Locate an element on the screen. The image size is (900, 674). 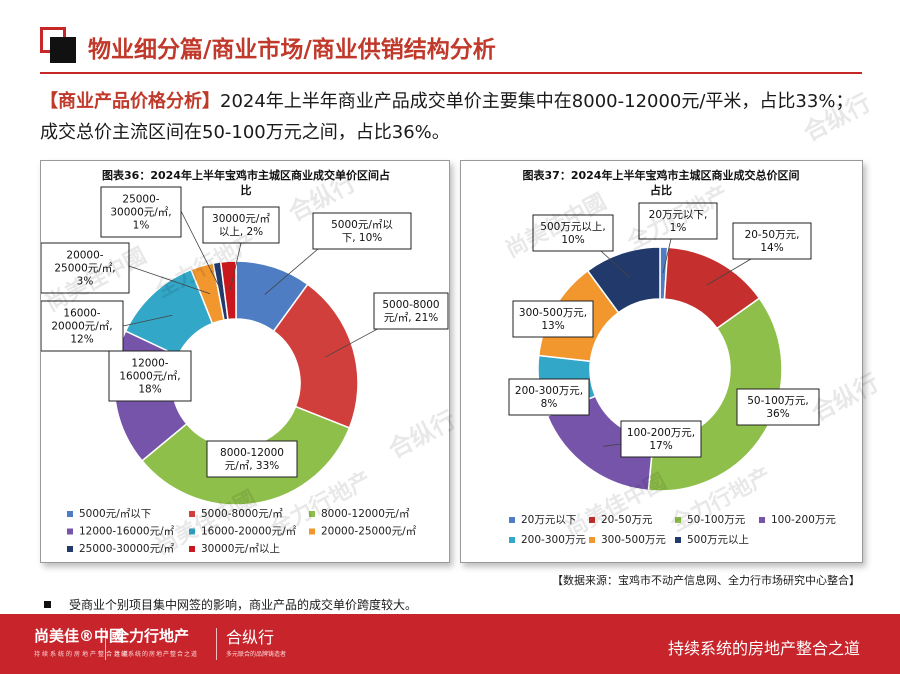
data-label: 16000-20000元/㎡,12% is located at coordinates (82, 326).